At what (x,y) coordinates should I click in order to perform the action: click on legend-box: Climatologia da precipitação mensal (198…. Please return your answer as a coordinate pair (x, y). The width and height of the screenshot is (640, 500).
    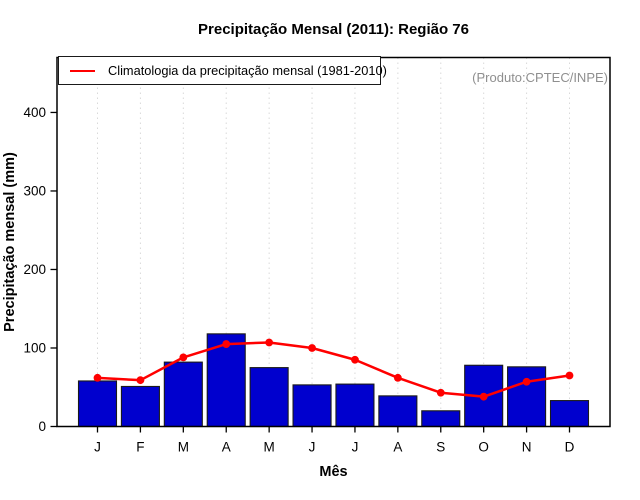
    Looking at the image, I should click on (222, 70).